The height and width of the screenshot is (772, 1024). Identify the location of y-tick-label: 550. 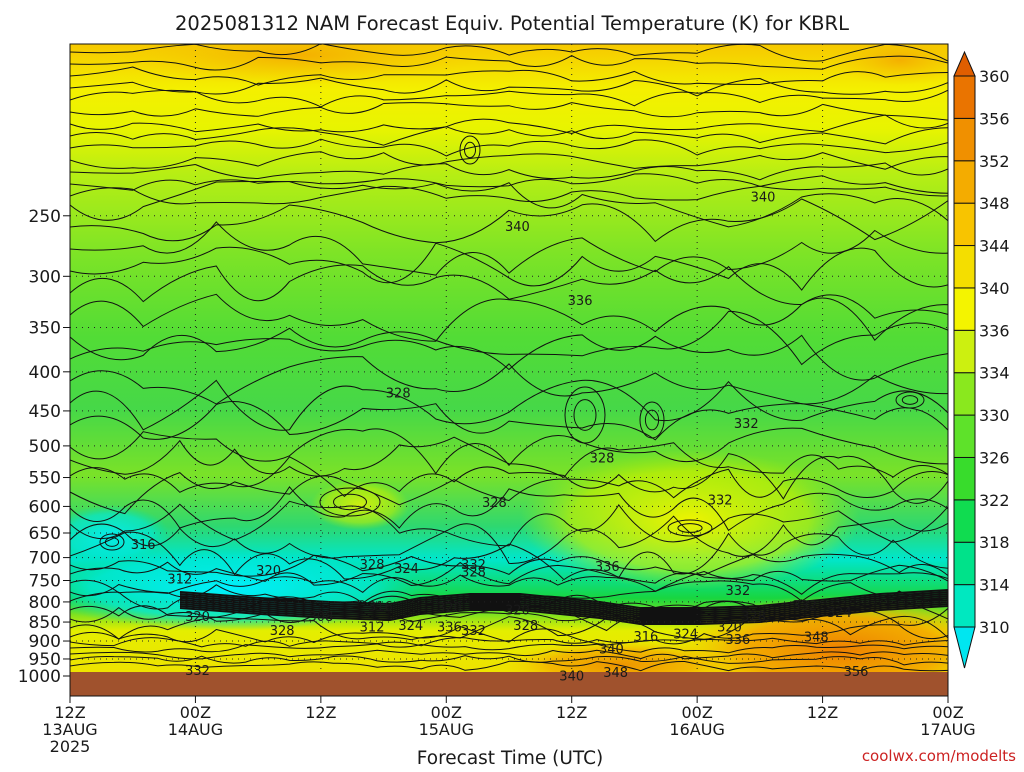
(45, 479).